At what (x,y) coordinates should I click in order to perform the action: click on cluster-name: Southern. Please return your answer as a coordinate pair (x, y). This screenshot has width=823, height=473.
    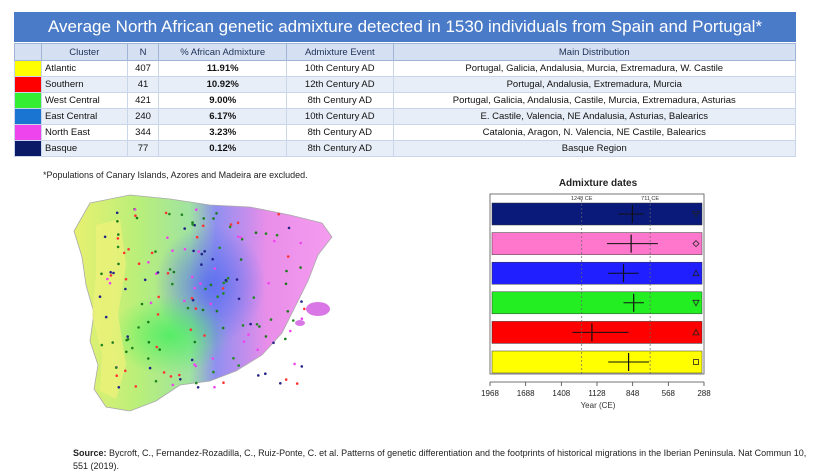
    Looking at the image, I should click on (84, 84).